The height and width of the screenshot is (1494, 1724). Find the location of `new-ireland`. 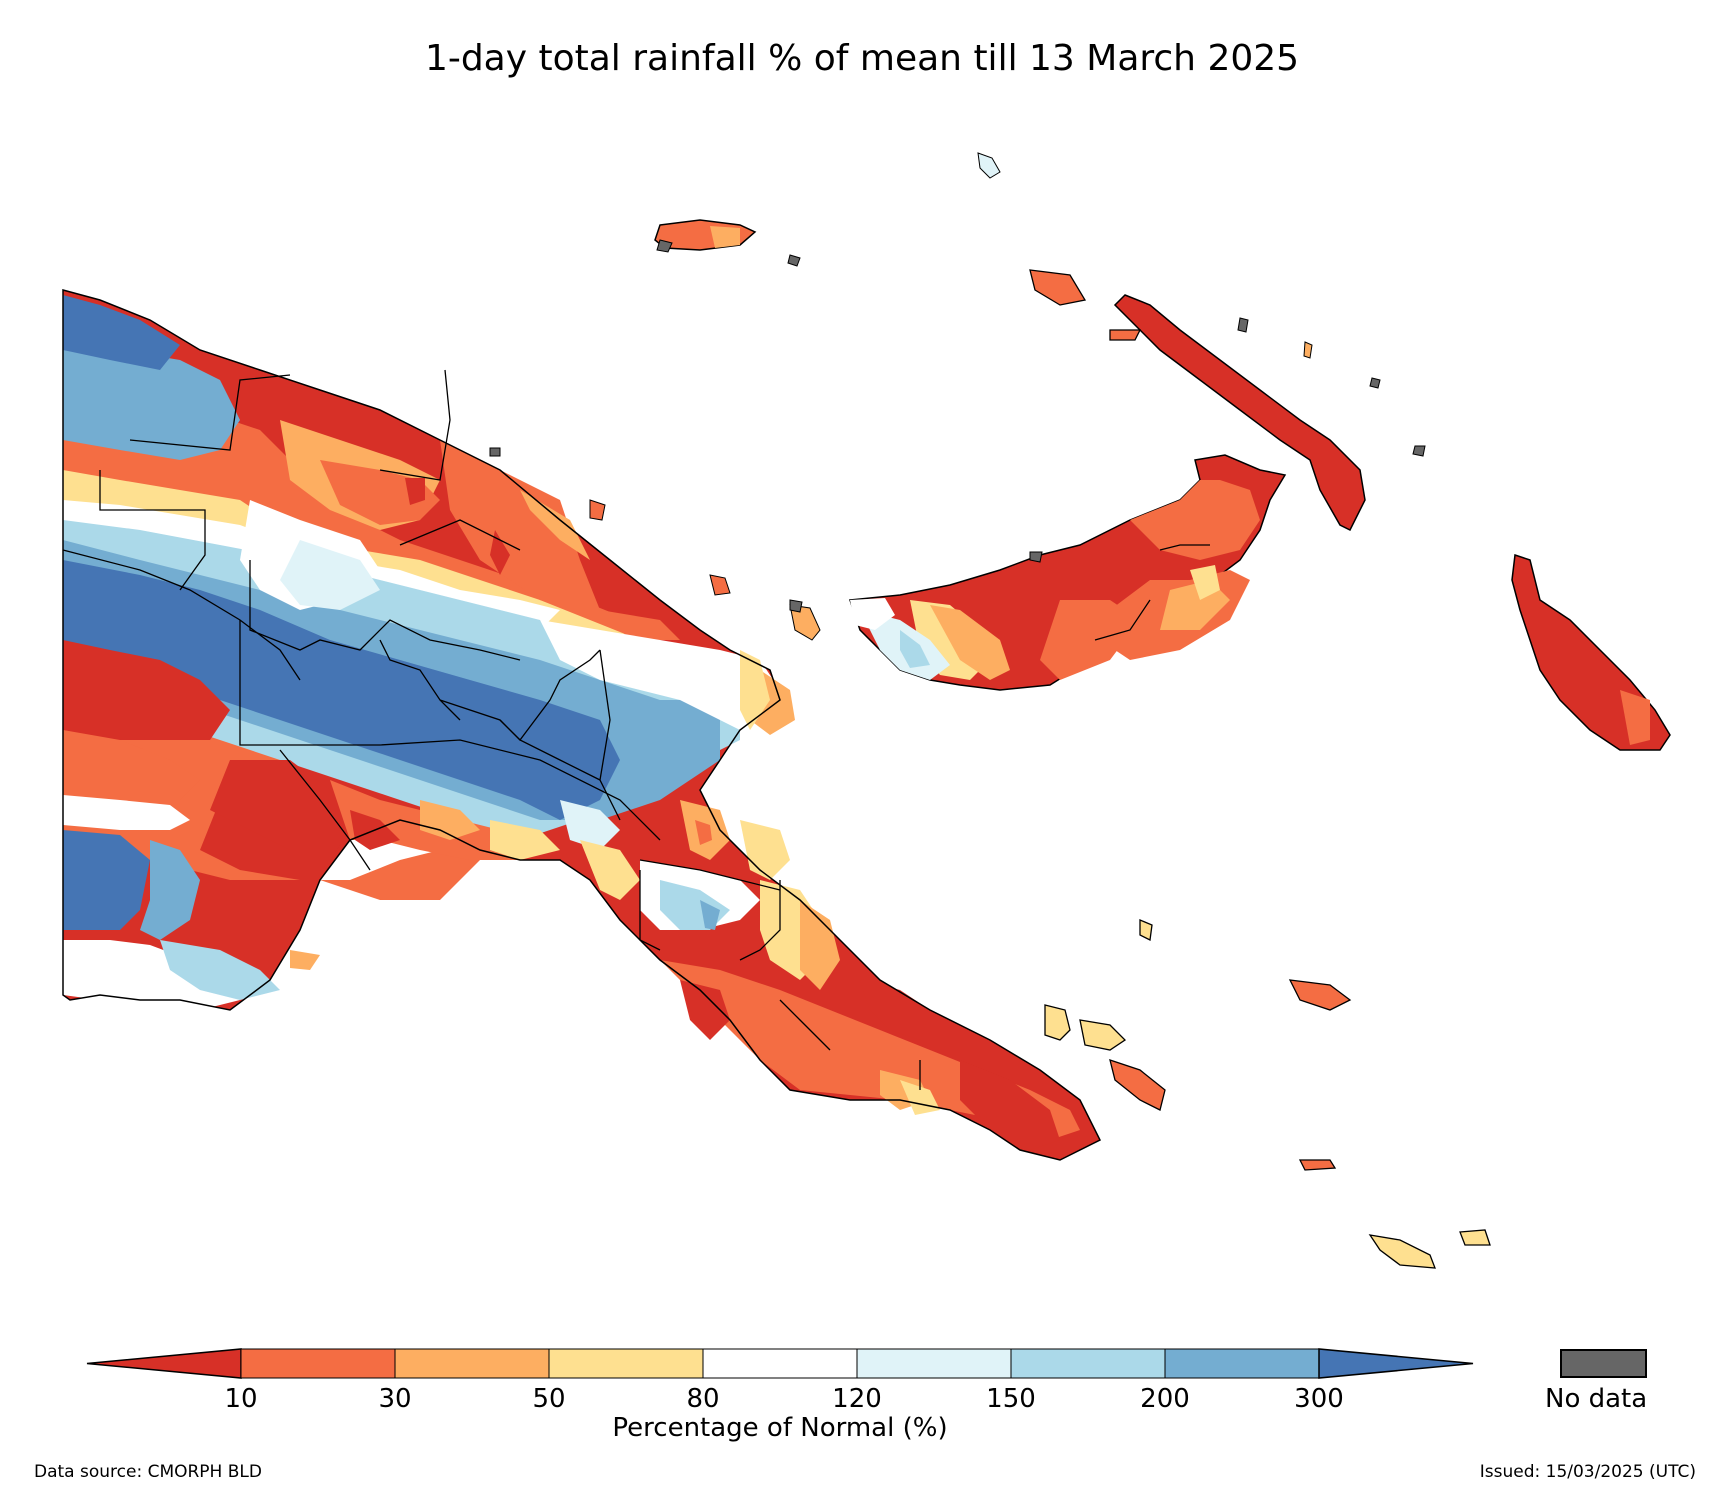

new-ireland is located at coordinates (1197, 400).